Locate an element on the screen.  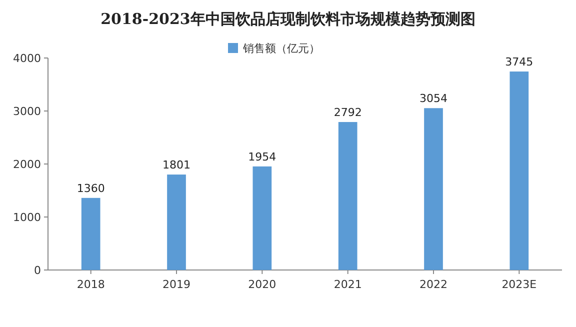
y-tick-label: 2000 is located at coordinates (27, 164).